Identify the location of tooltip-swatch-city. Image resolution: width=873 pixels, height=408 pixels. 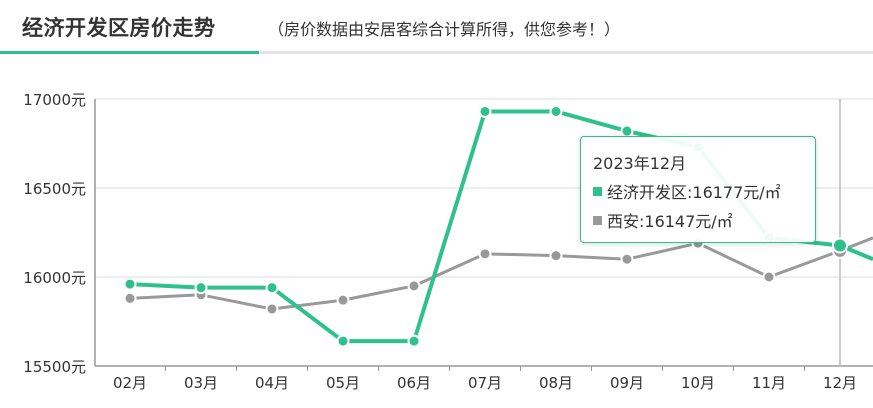
(597, 220).